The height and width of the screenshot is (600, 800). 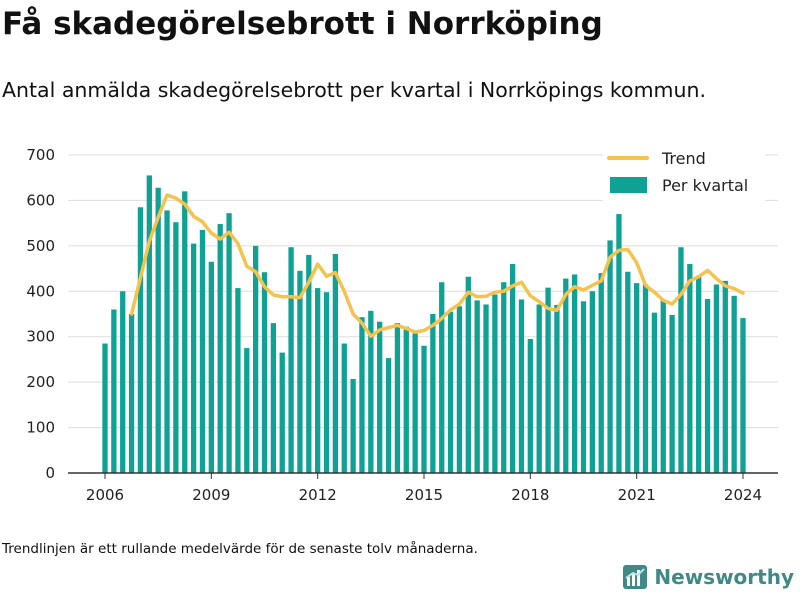 What do you see at coordinates (40, 246) in the screenshot?
I see `y-tick-label: 500` at bounding box center [40, 246].